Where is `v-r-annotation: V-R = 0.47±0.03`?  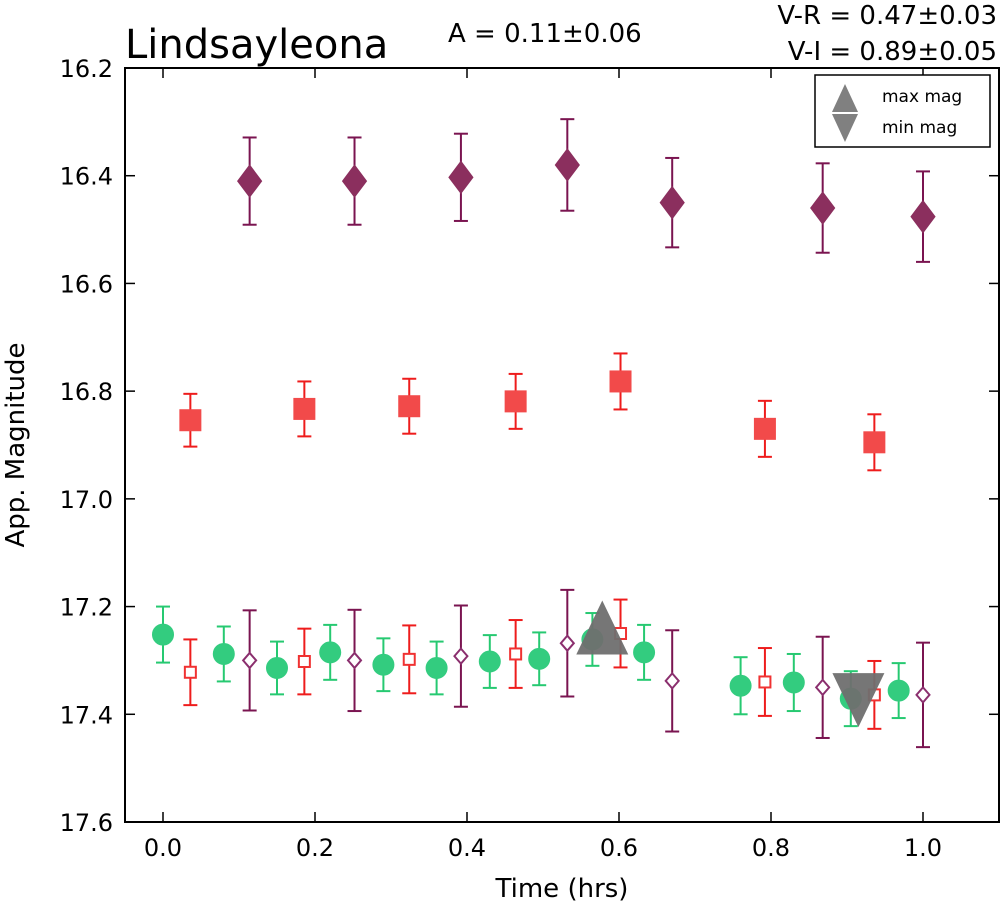
v-r-annotation: V-R = 0.47±0.03 is located at coordinates (887, 16).